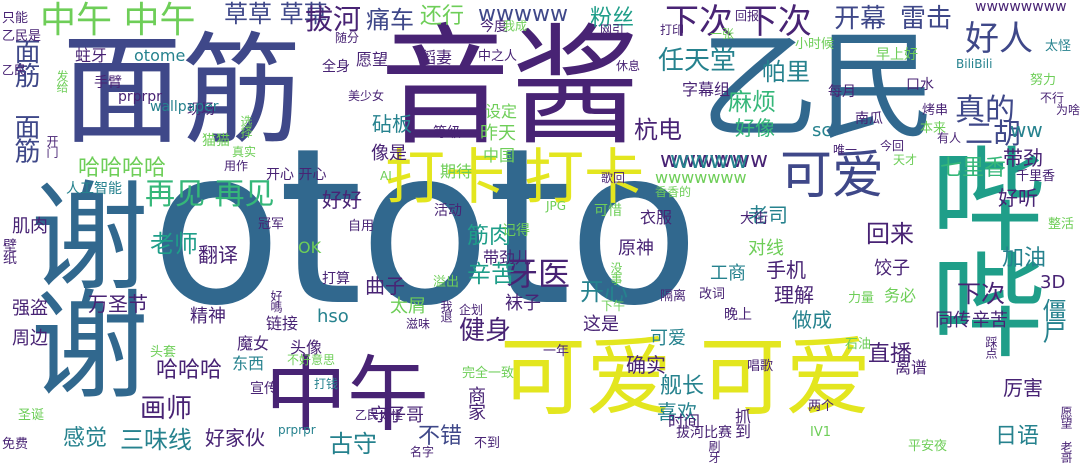 Image resolution: width=1080 pixels, height=463 pixels. Describe the element at coordinates (333, 316) in the screenshot. I see `cloud-word: hso` at that location.